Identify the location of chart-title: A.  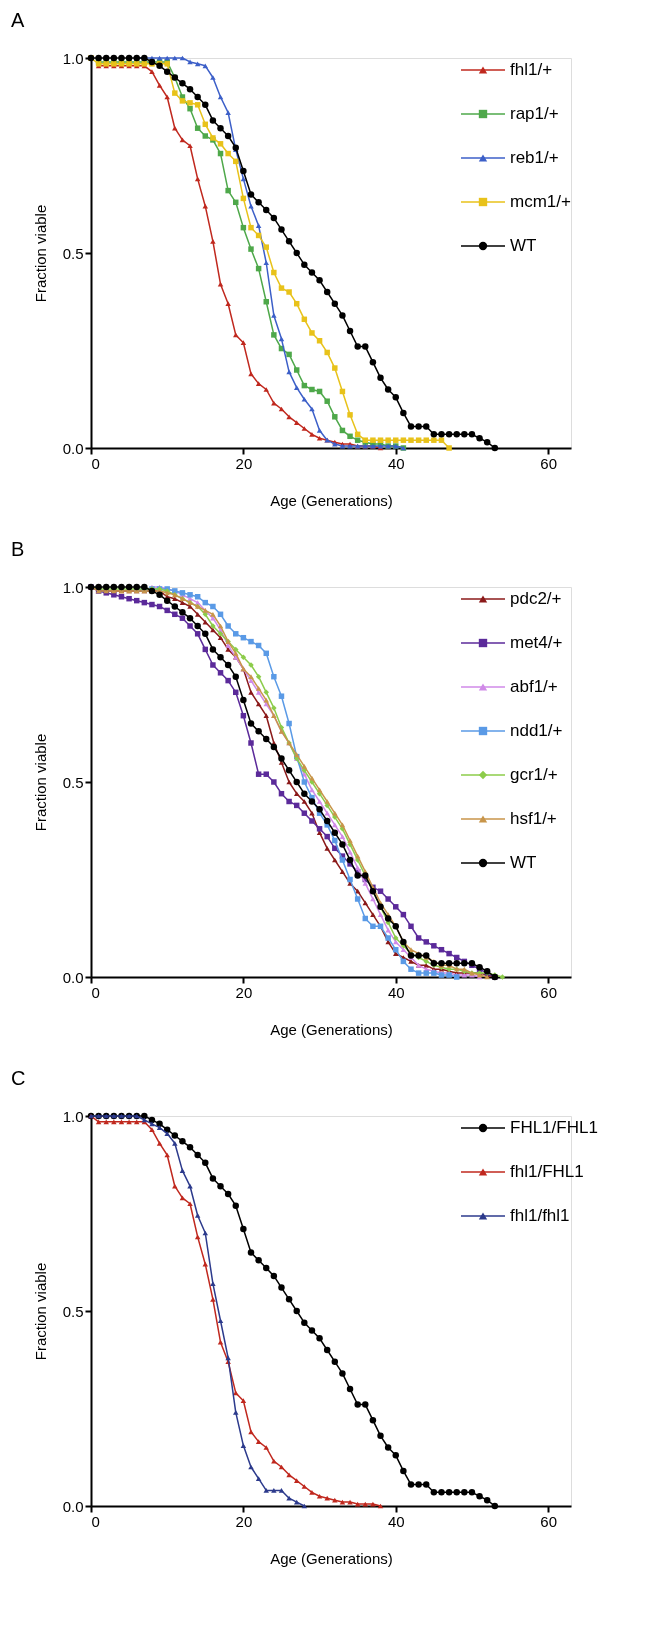
(18, 20).